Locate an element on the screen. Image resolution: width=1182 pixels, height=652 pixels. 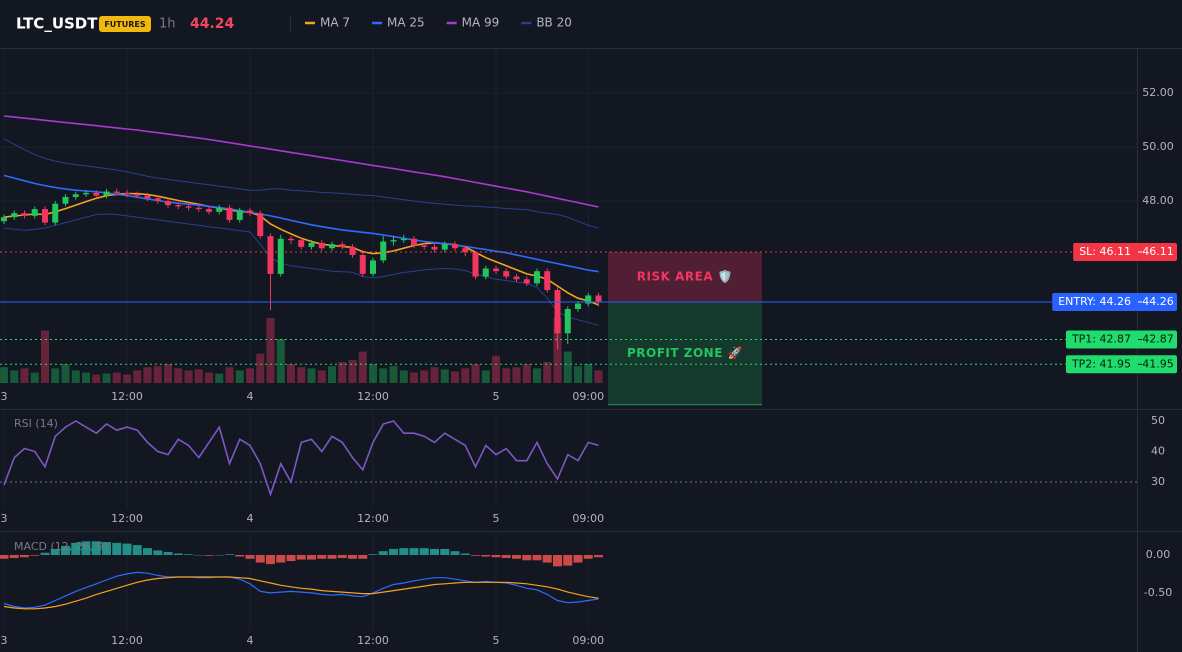
y-tick-label: 50.00 is located at coordinates (1158, 146).